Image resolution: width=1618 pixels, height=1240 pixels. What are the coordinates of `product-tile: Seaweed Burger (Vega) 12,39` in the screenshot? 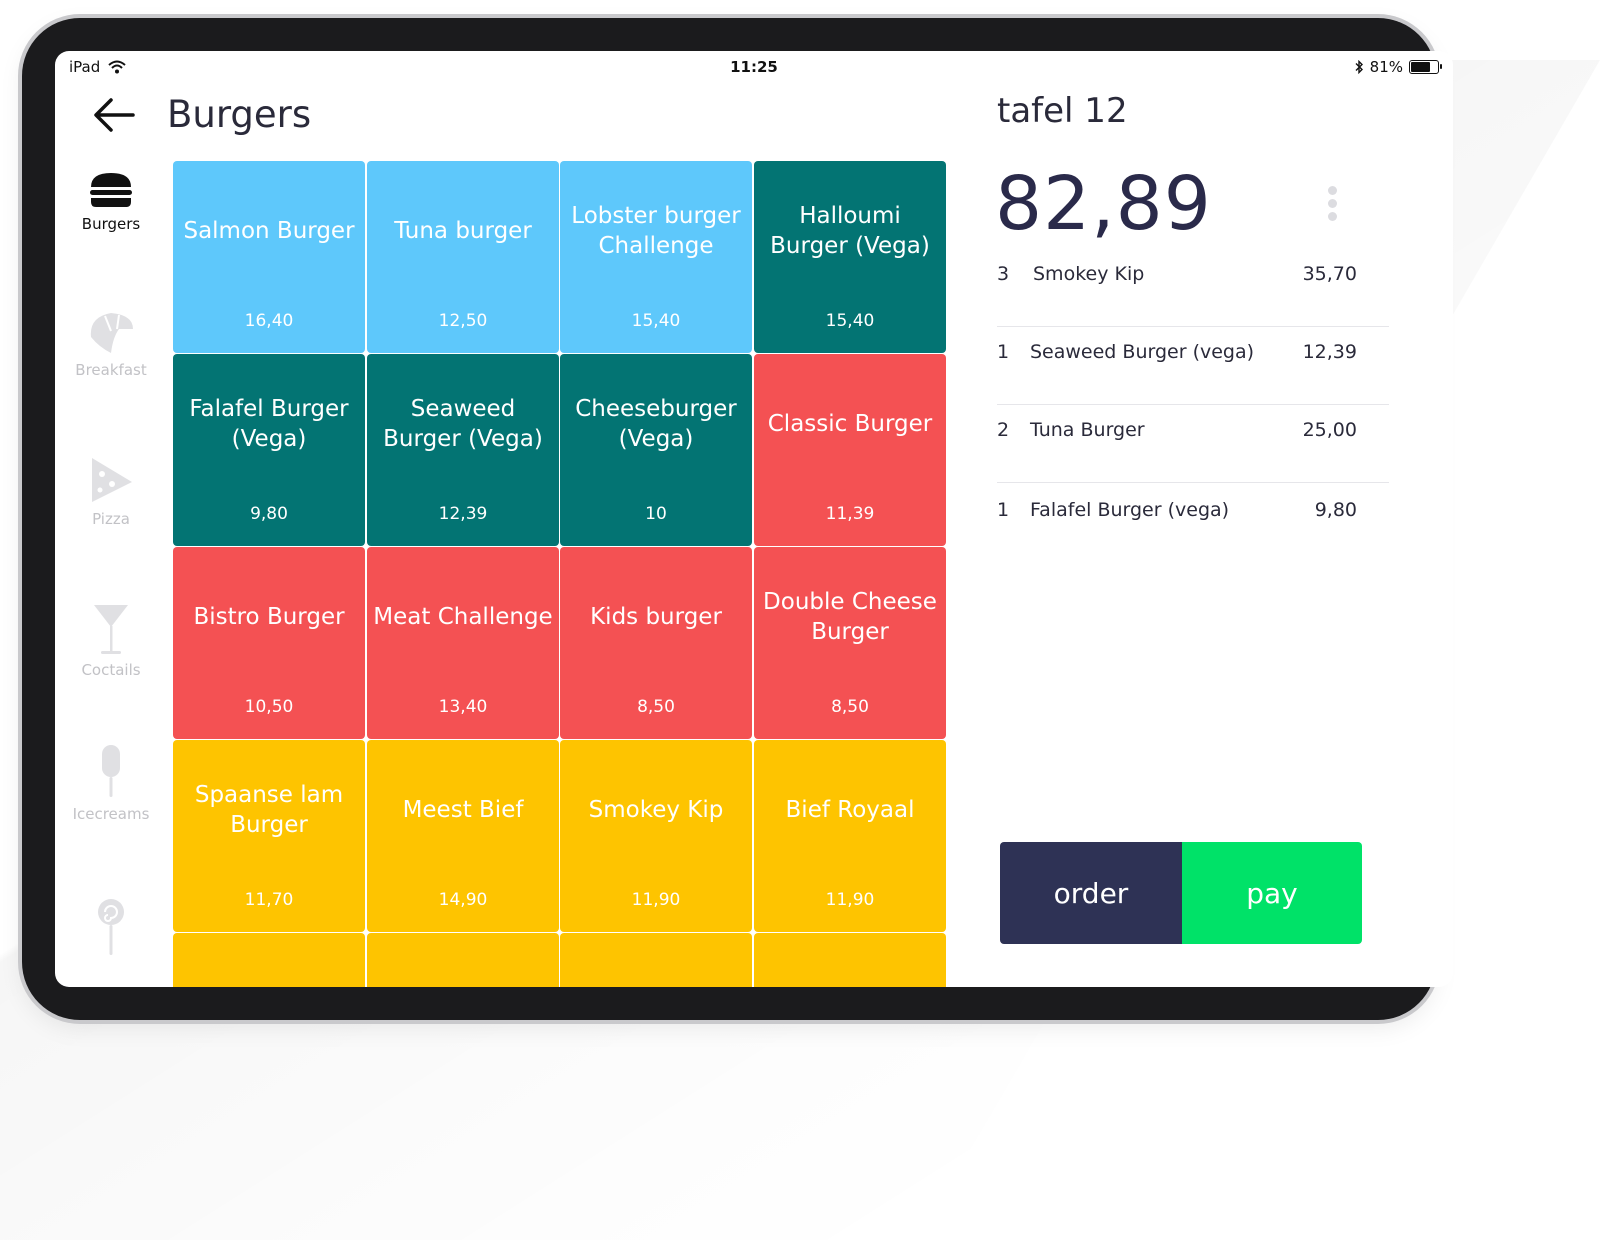 It's located at (463, 450).